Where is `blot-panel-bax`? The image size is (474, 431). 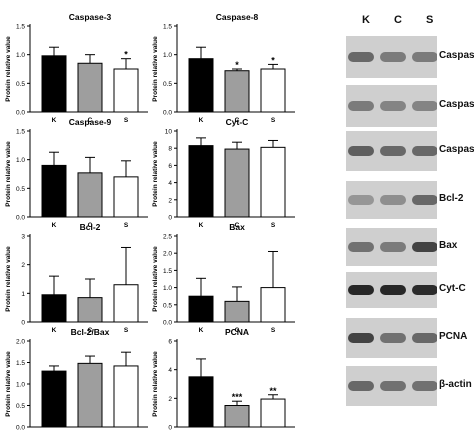
blot-panel-bax is located at coordinates (392, 247).